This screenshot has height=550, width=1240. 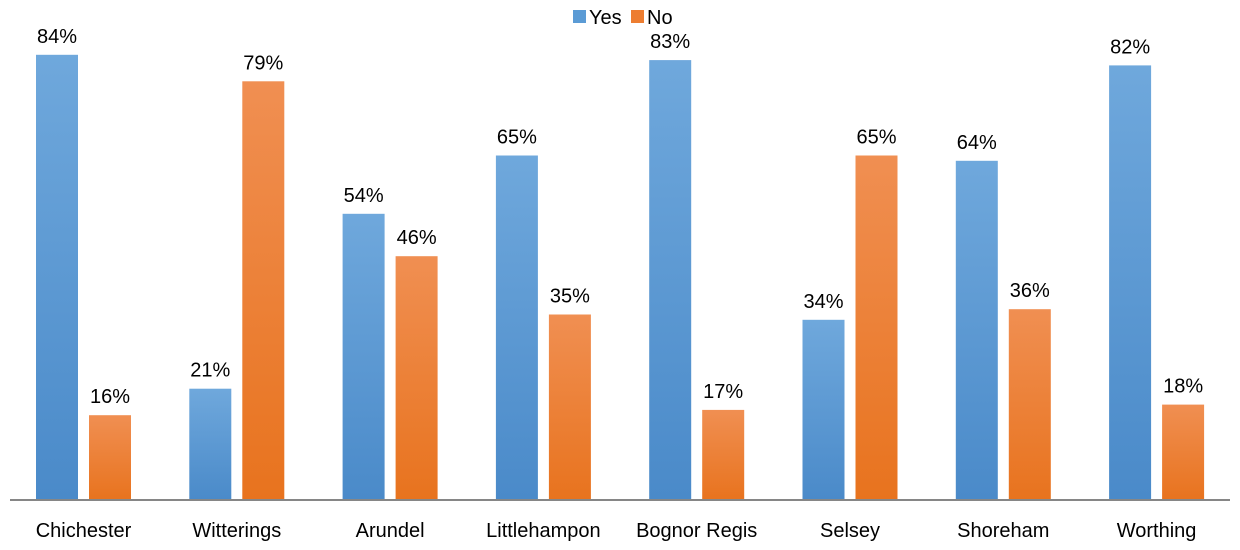 I want to click on legend-label-no: No, so click(x=660, y=18).